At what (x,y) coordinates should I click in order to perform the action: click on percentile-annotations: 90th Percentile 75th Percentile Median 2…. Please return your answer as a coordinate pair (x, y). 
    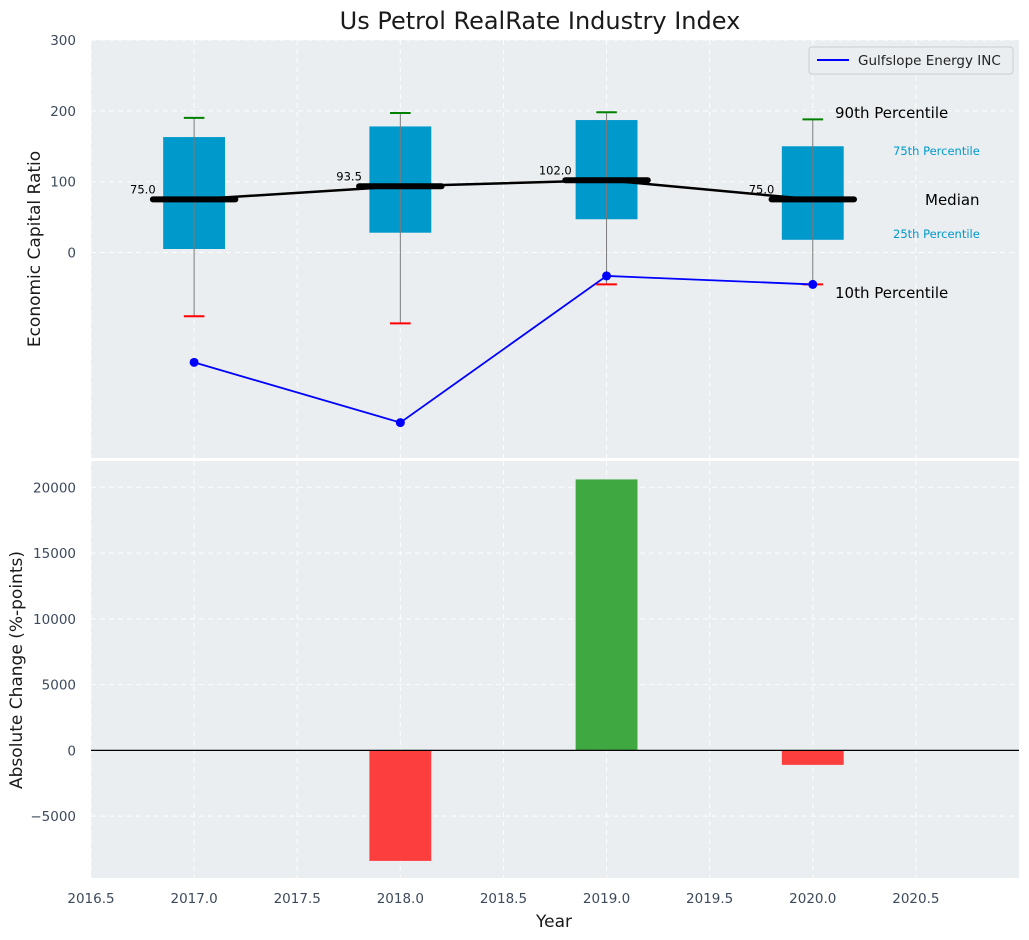
    Looking at the image, I should click on (907, 203).